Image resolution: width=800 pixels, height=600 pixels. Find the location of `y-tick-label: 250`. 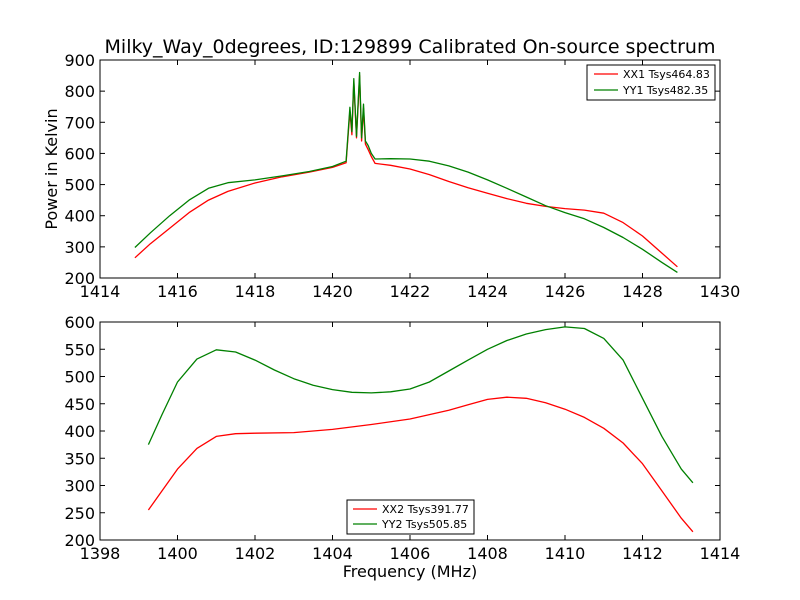

y-tick-label: 250 is located at coordinates (79, 513).